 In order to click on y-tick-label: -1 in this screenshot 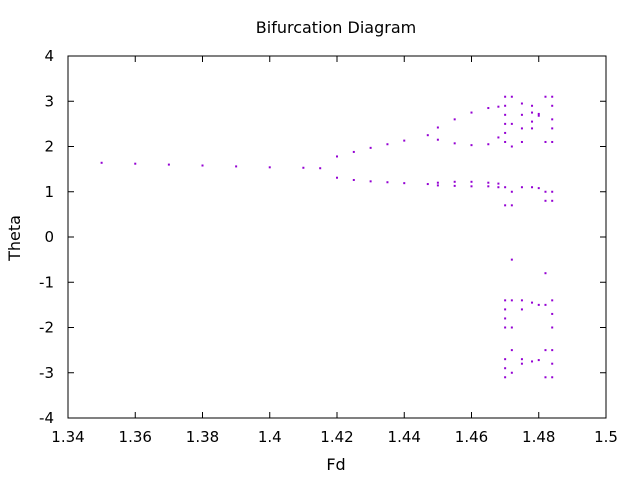, I will do `click(46, 282)`.